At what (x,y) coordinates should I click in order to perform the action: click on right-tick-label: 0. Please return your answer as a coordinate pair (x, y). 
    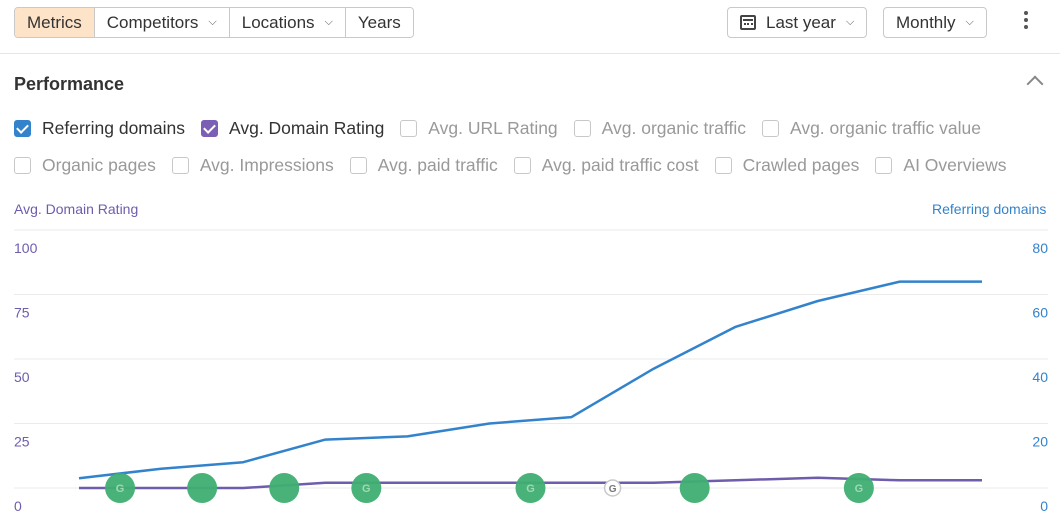
    Looking at the image, I should click on (1044, 506).